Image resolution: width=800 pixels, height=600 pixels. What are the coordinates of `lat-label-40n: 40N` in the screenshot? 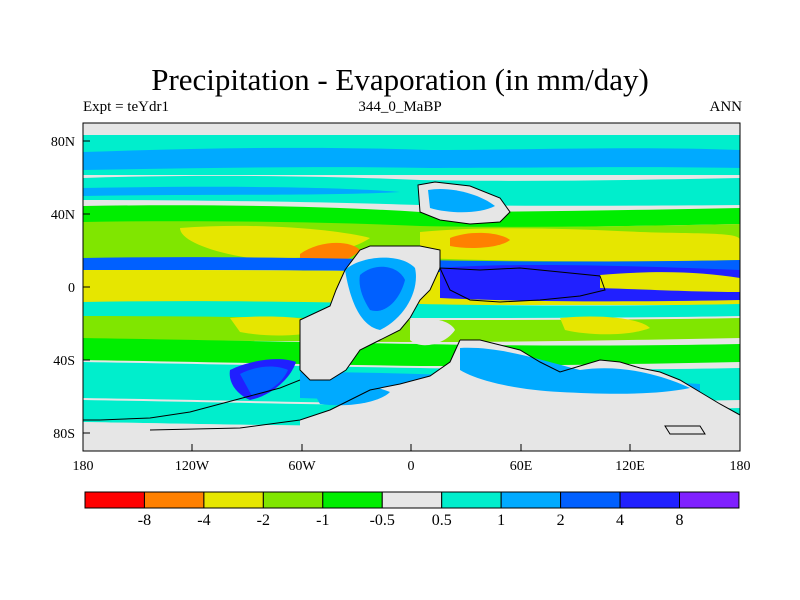 It's located at (63, 215).